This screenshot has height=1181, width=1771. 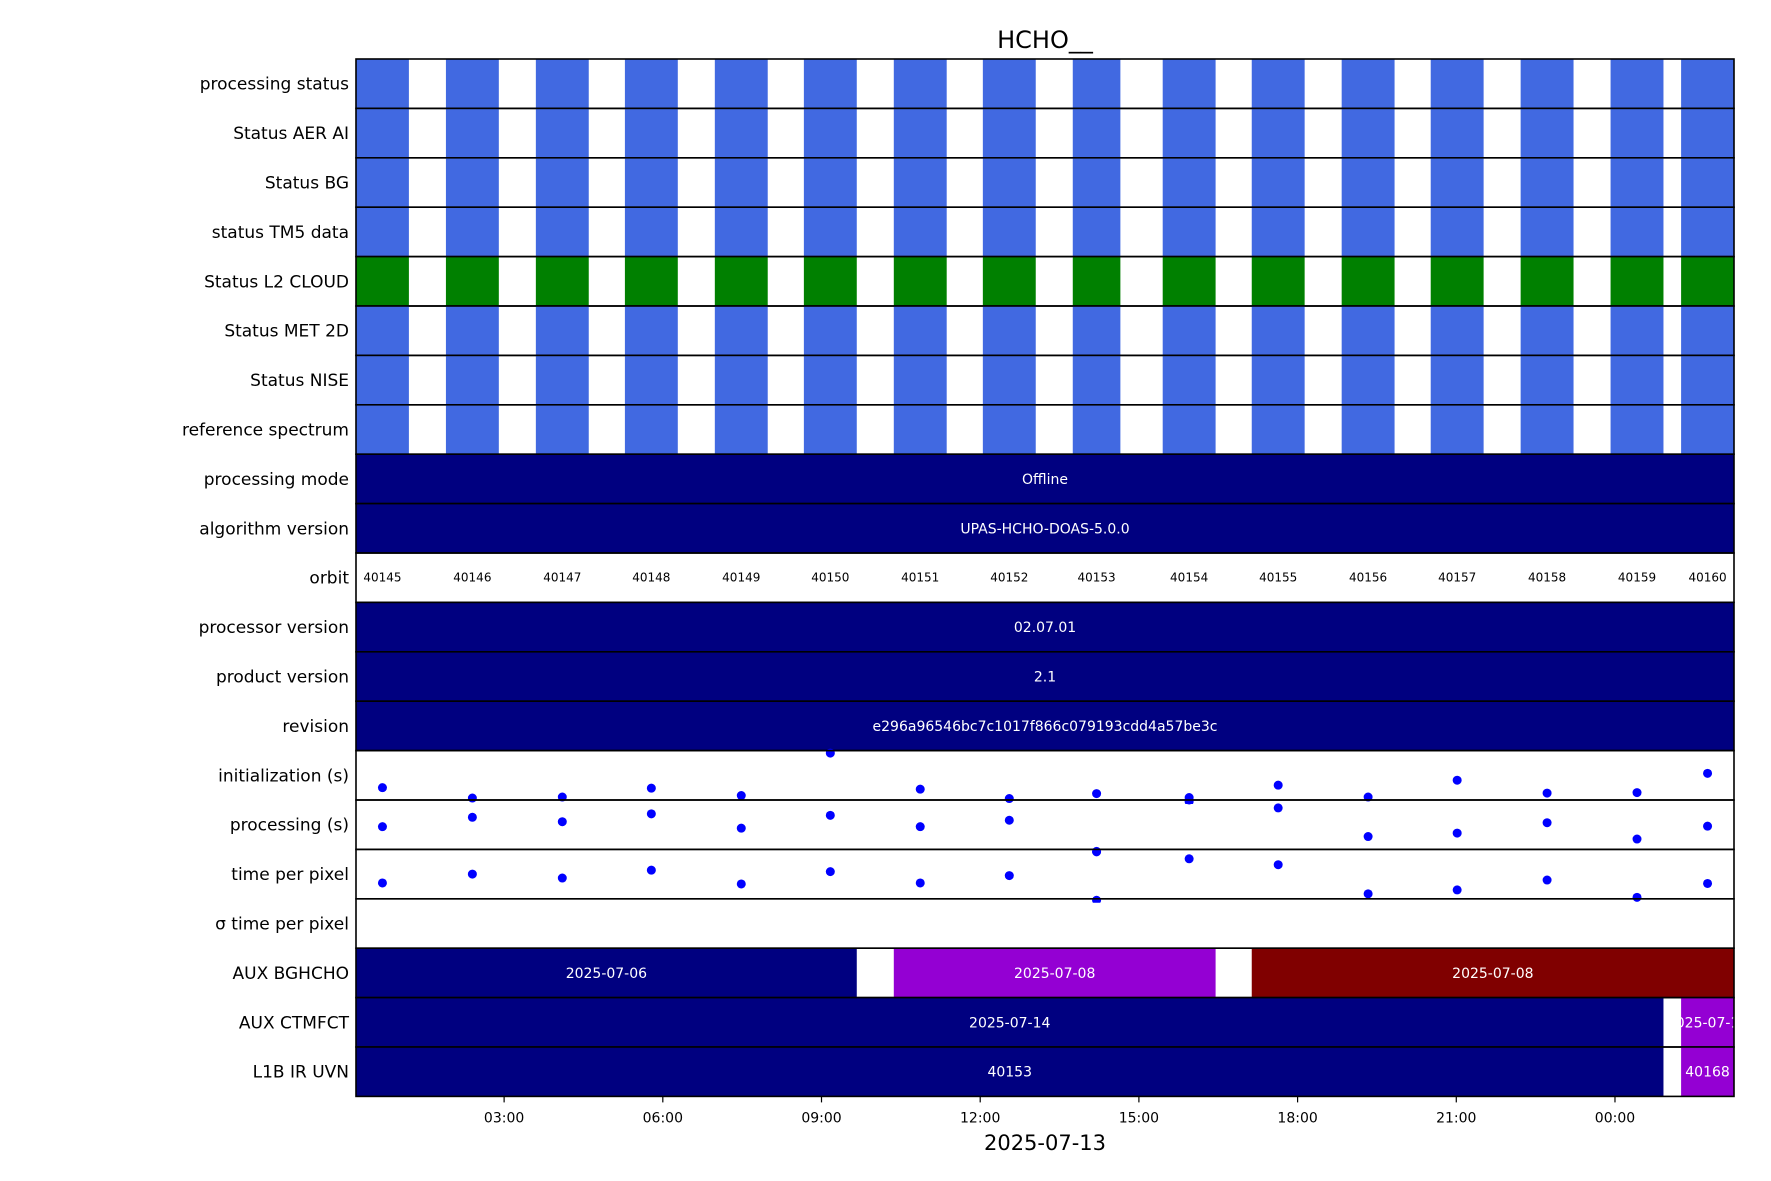 I want to click on x-tick-label: 15:00, so click(x=1139, y=1118).